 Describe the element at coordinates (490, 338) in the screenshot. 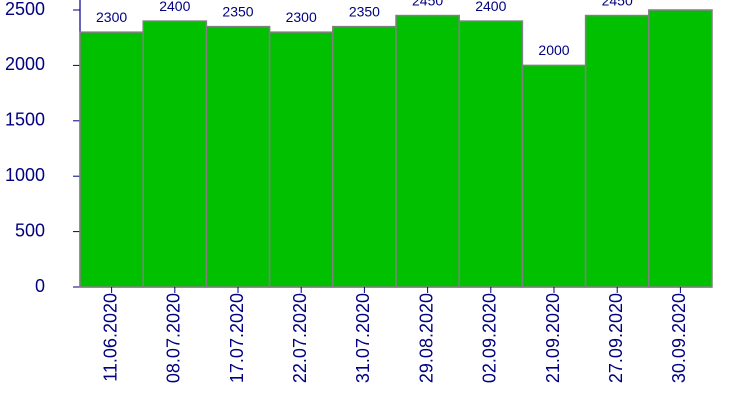

I see `x-tick-label: 02.09.2020` at that location.